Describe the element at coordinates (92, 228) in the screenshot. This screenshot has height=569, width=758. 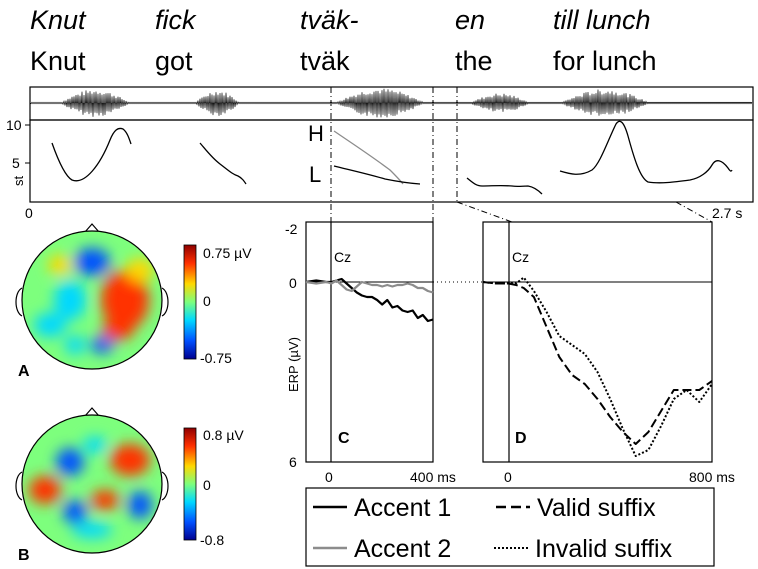
I see `topomap-a-nose` at that location.